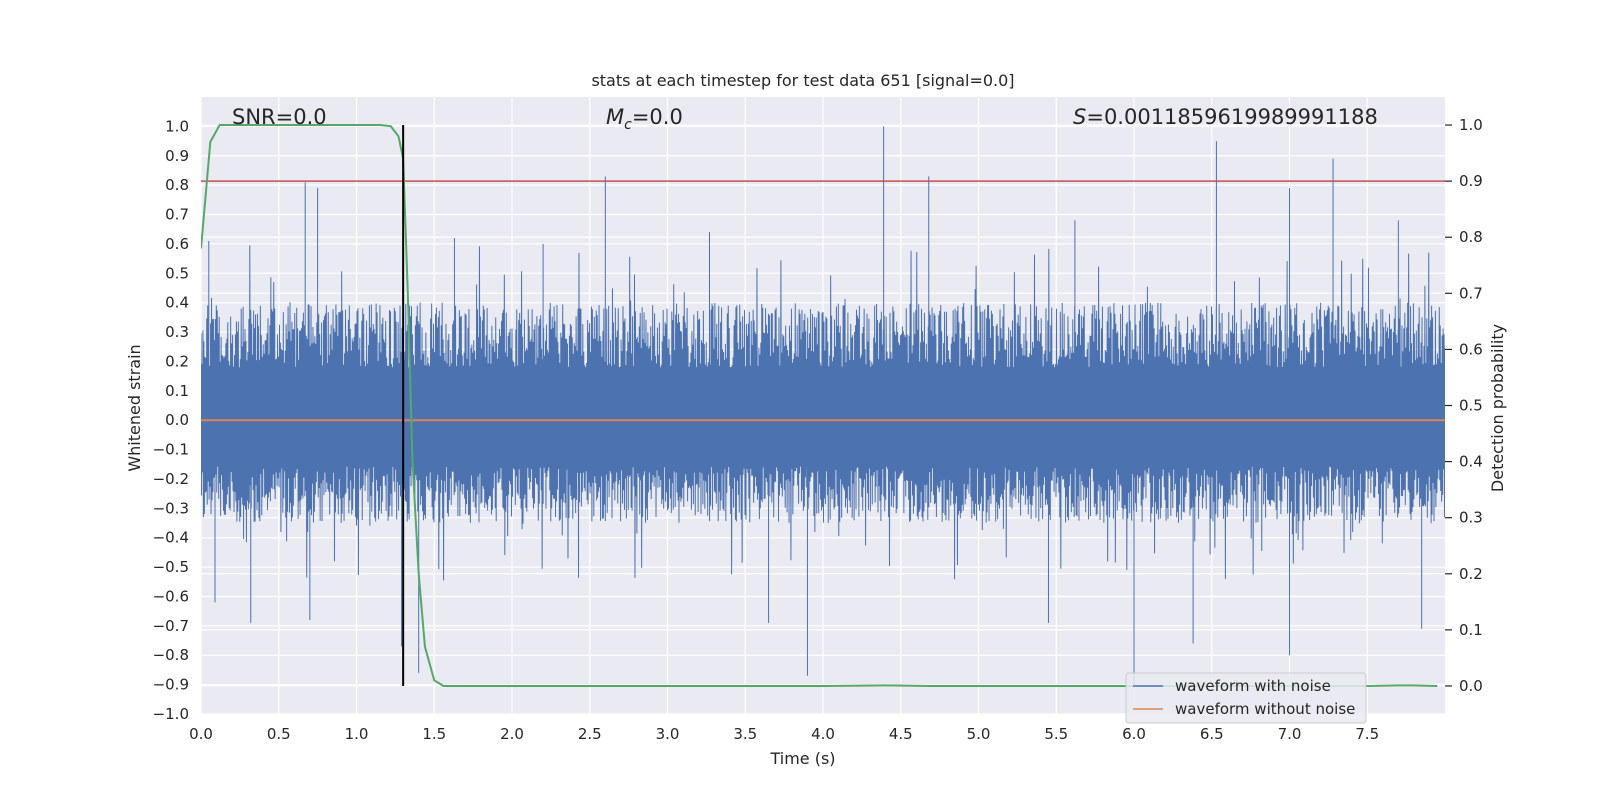  Describe the element at coordinates (823, 734) in the screenshot. I see `x-tick-label: 4.0` at that location.